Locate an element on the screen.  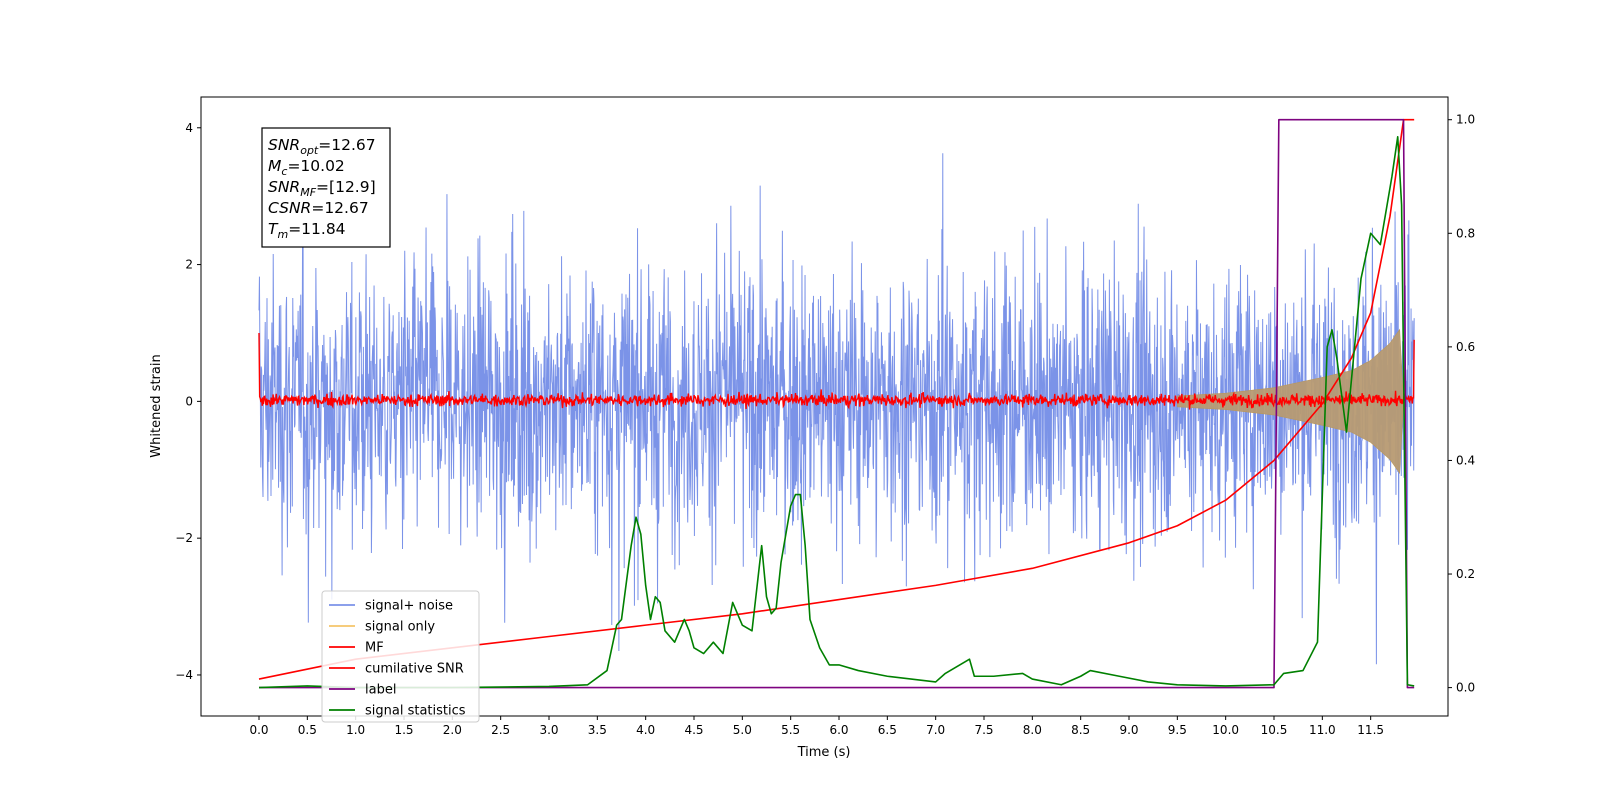
x-tick-label: 9.0 is located at coordinates (1128, 730).